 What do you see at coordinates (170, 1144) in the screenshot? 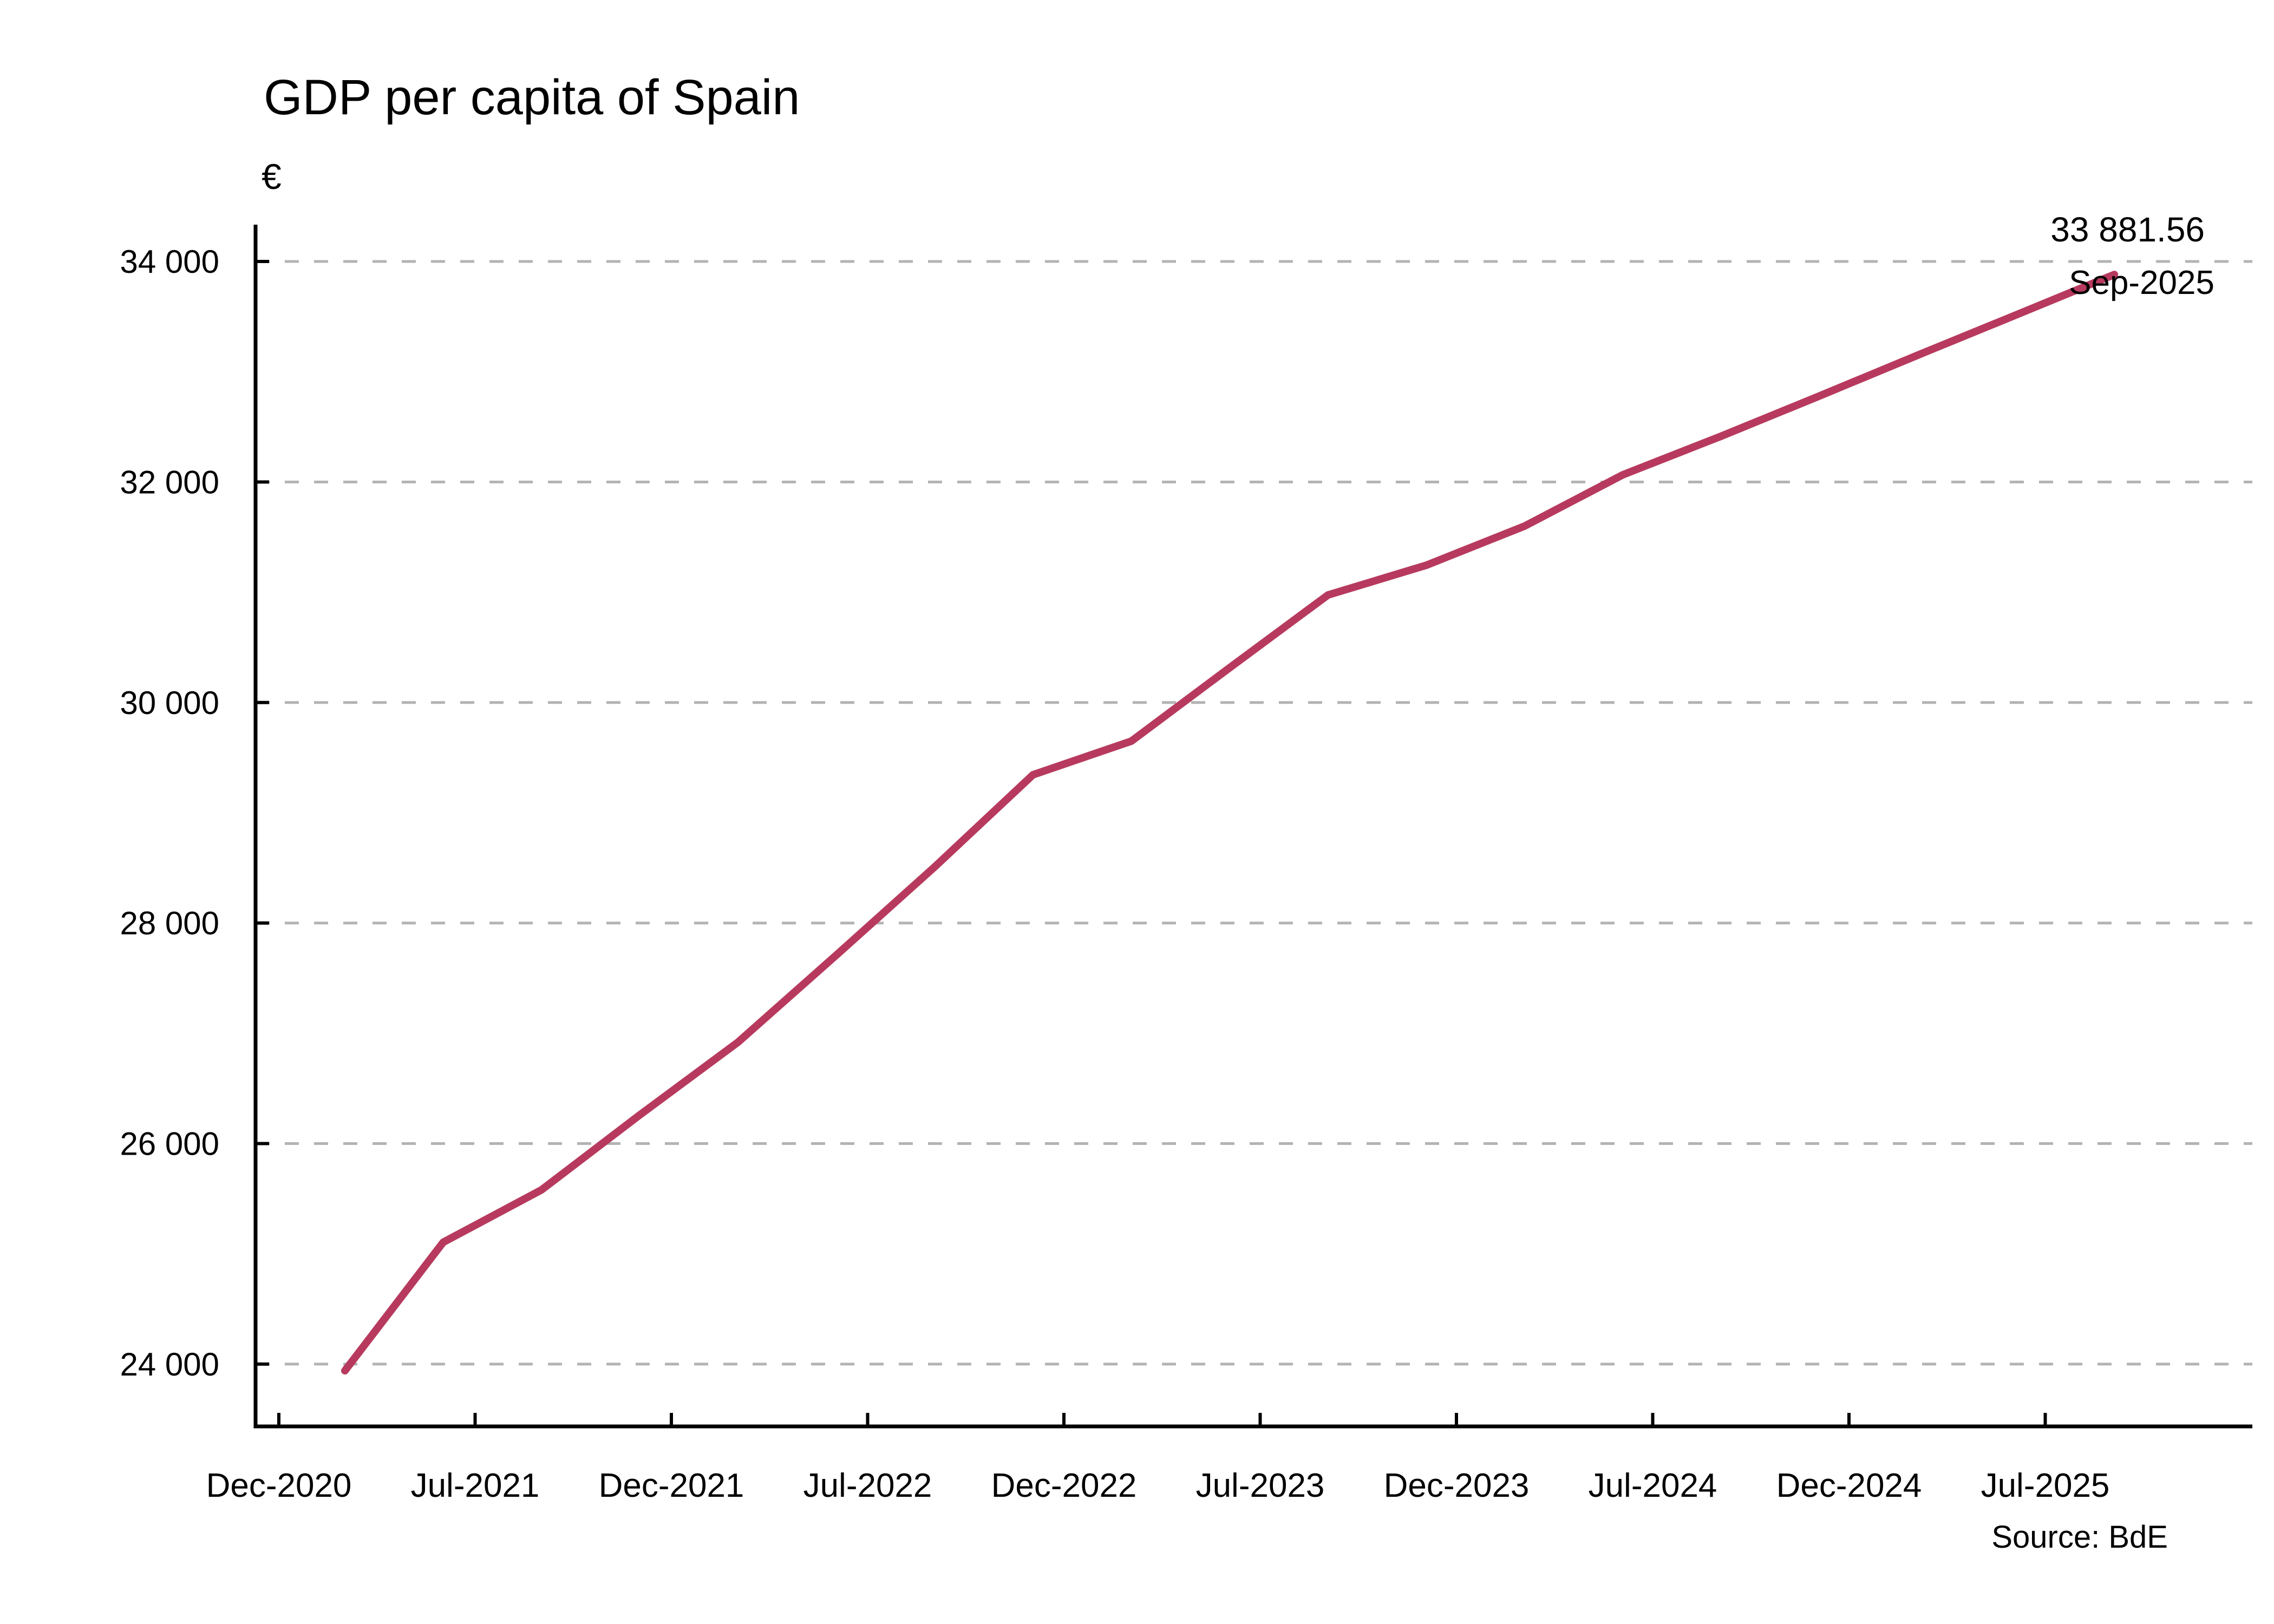
I see `y-tick-label-26000: 26 000` at bounding box center [170, 1144].